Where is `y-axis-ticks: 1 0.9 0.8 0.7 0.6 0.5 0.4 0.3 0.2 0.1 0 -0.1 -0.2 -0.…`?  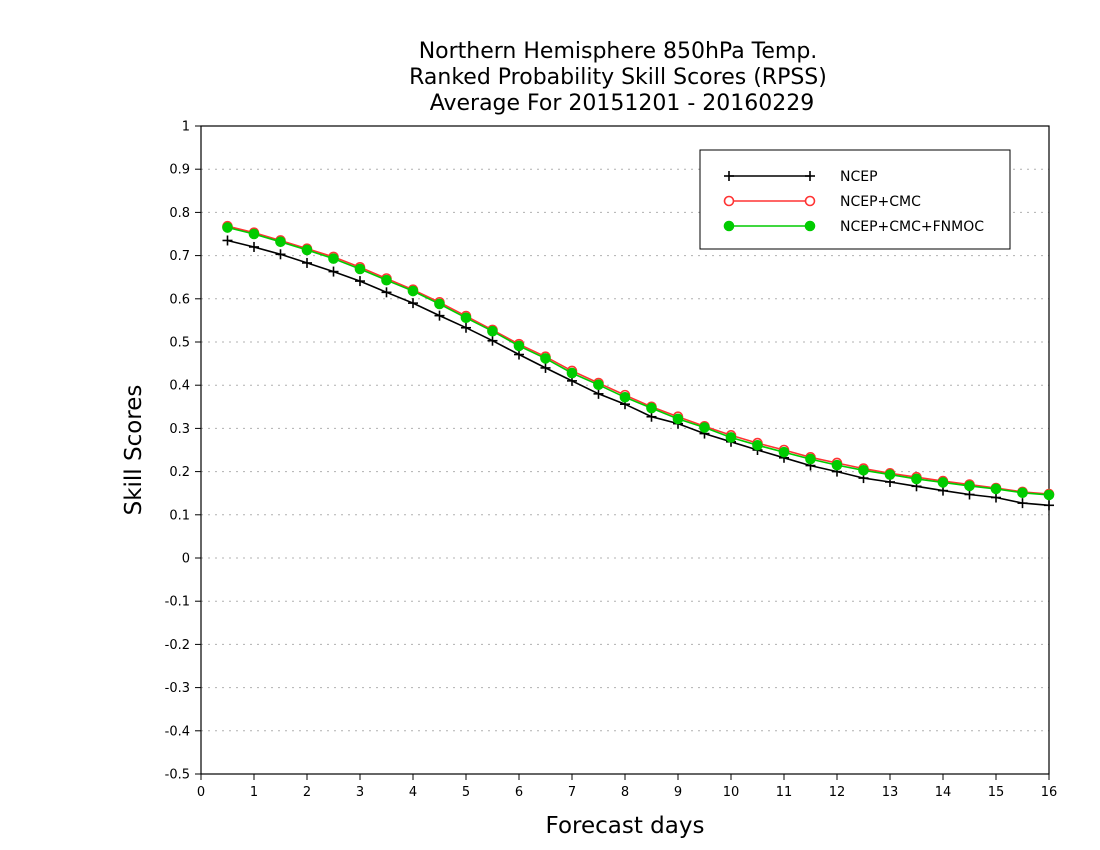
y-axis-ticks: 1 0.9 0.8 0.7 0.6 0.5 0.4 0.3 0.2 0.1 0 -0.1 -0.2 -0.… is located at coordinates (183, 451).